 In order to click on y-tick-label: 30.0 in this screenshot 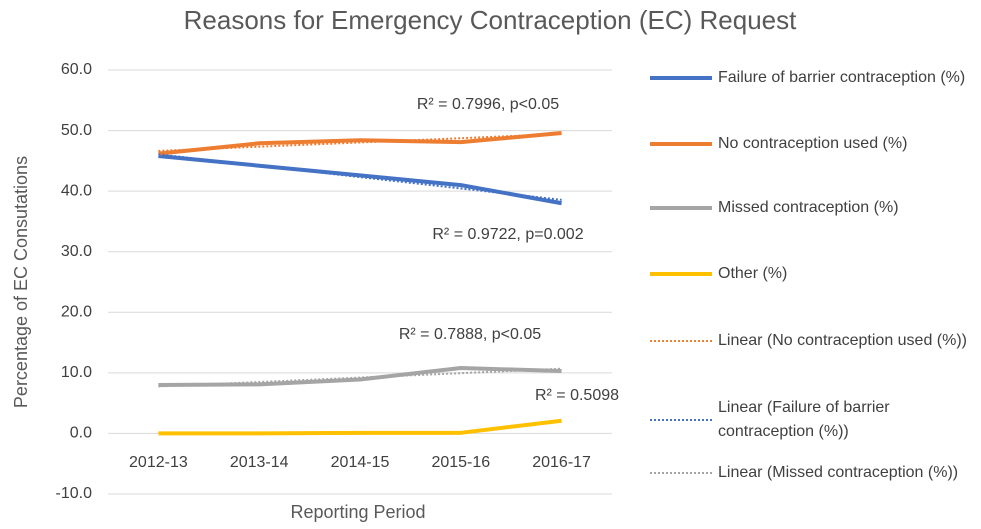, I will do `click(76, 251)`.